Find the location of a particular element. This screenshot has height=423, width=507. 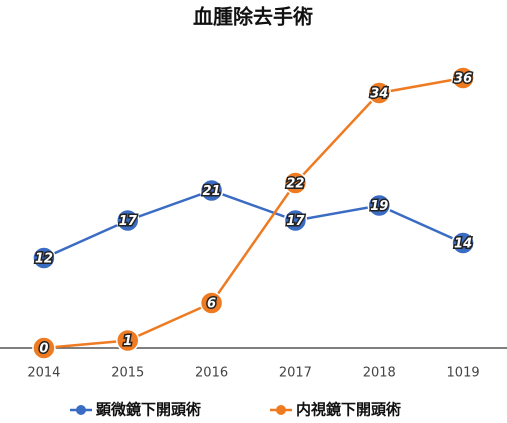

data-label: 12 is located at coordinates (44, 259).